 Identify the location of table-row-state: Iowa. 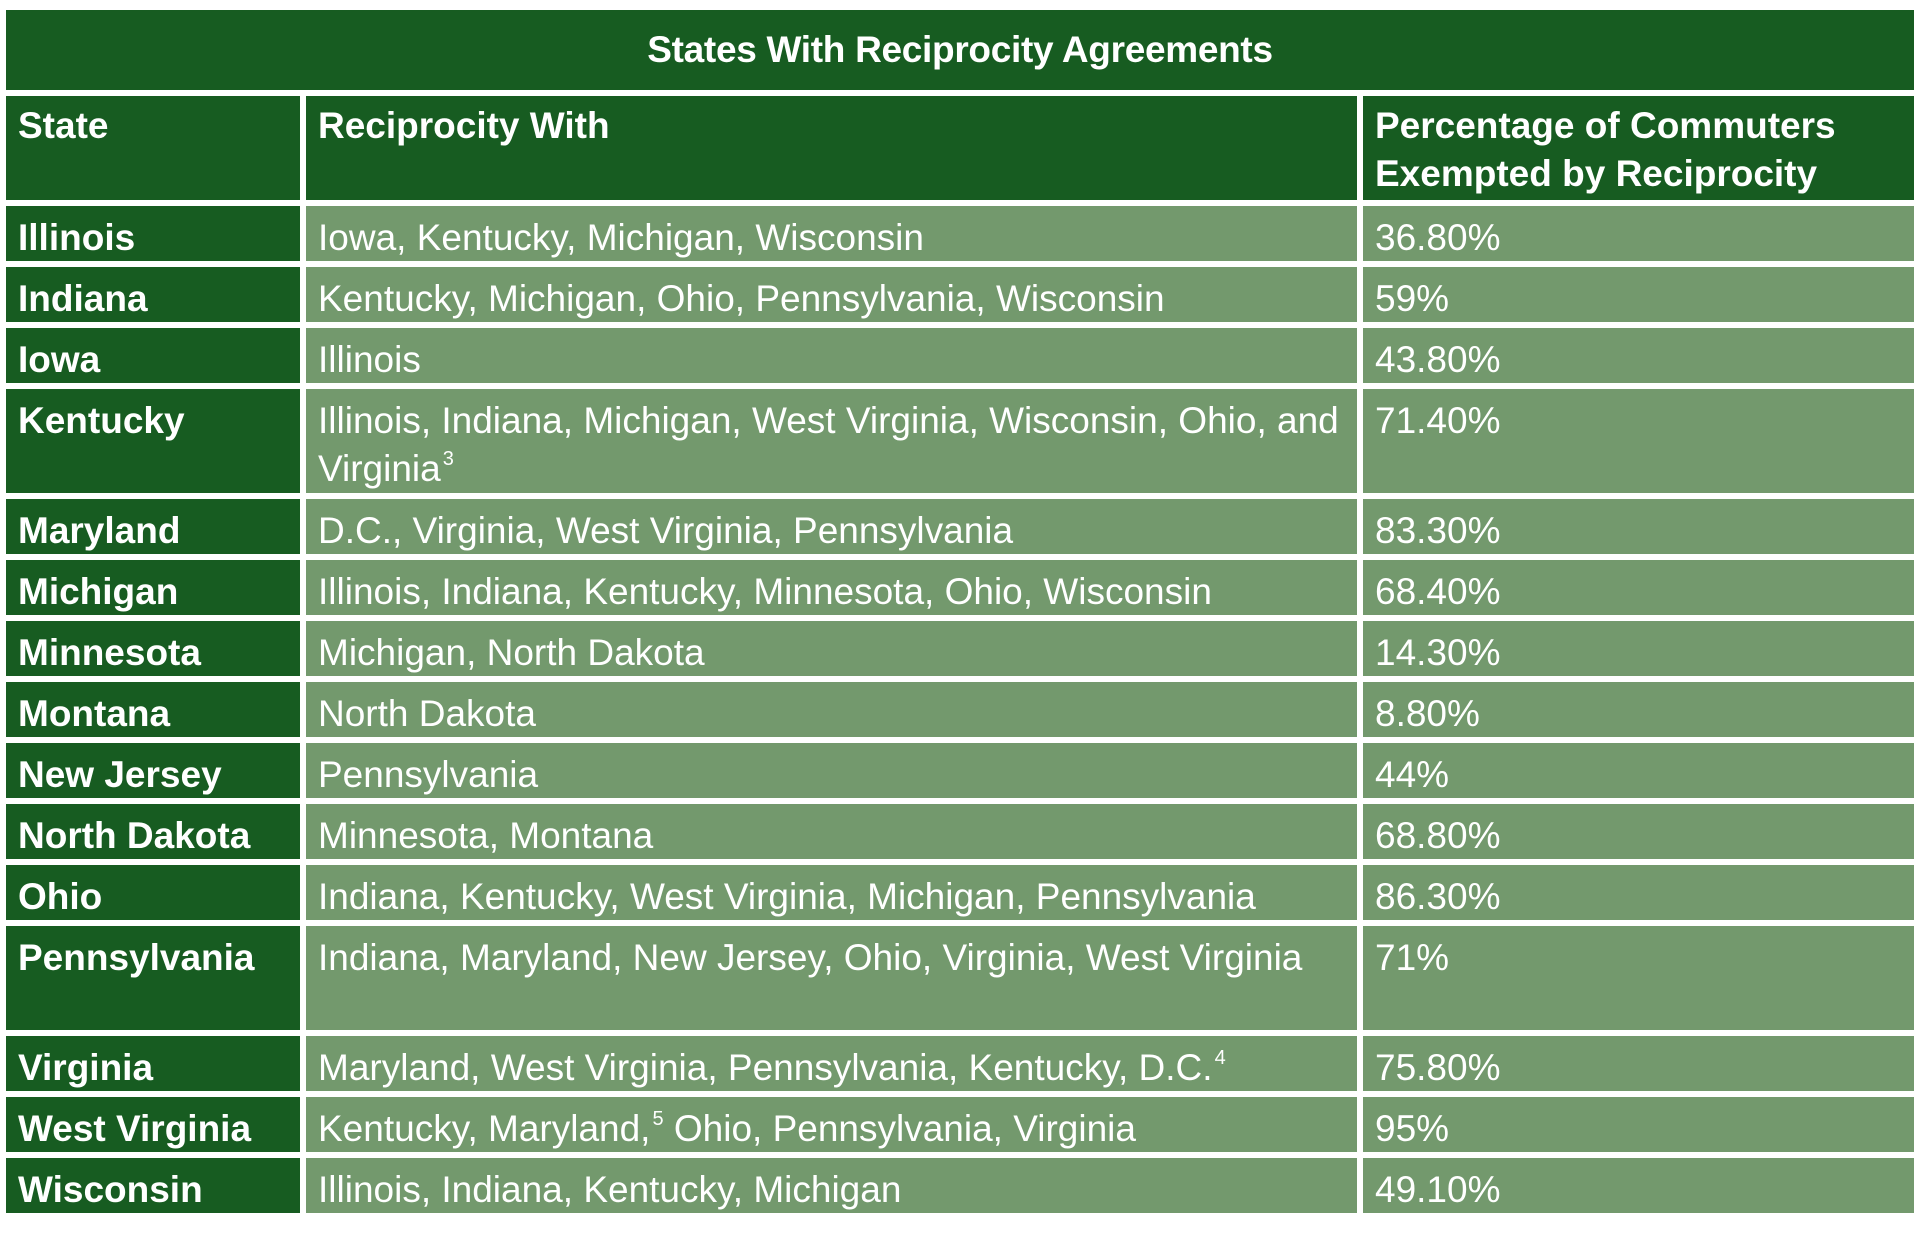
(153, 355).